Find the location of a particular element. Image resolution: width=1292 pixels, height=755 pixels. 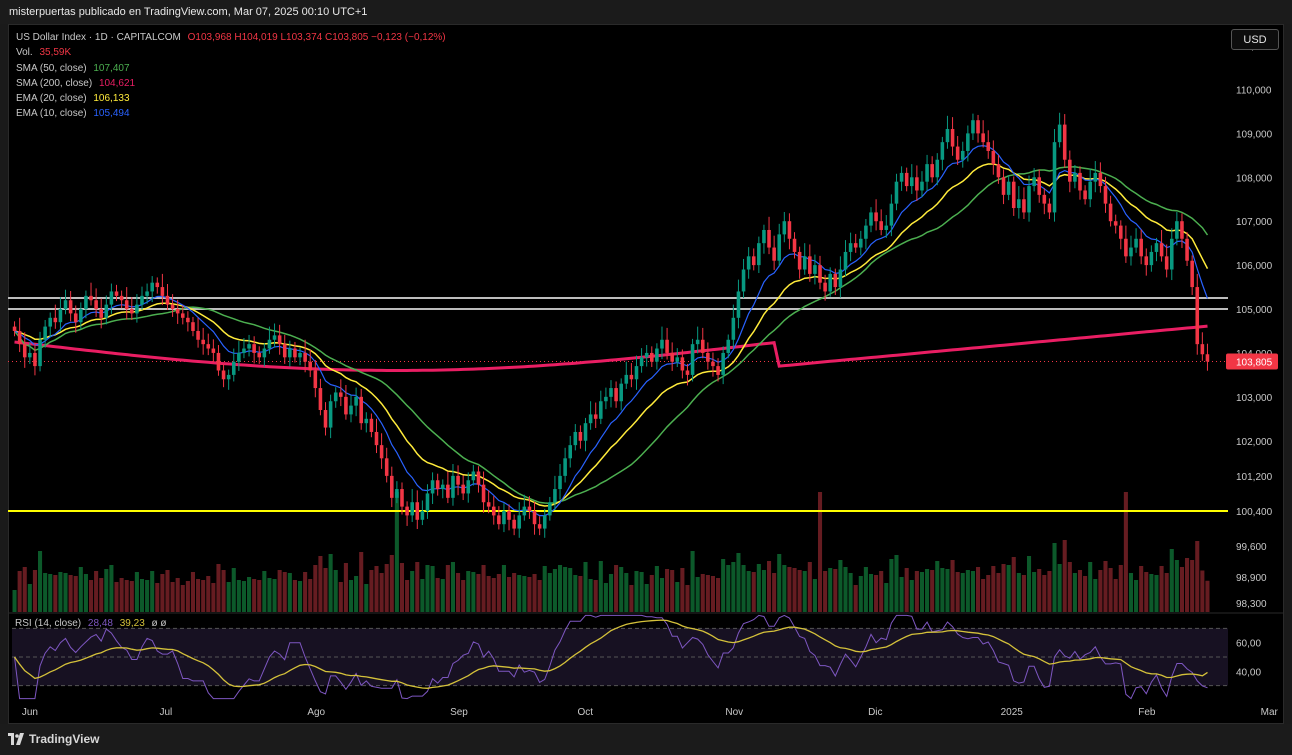

ema20-value: 106,133 is located at coordinates (111, 99).